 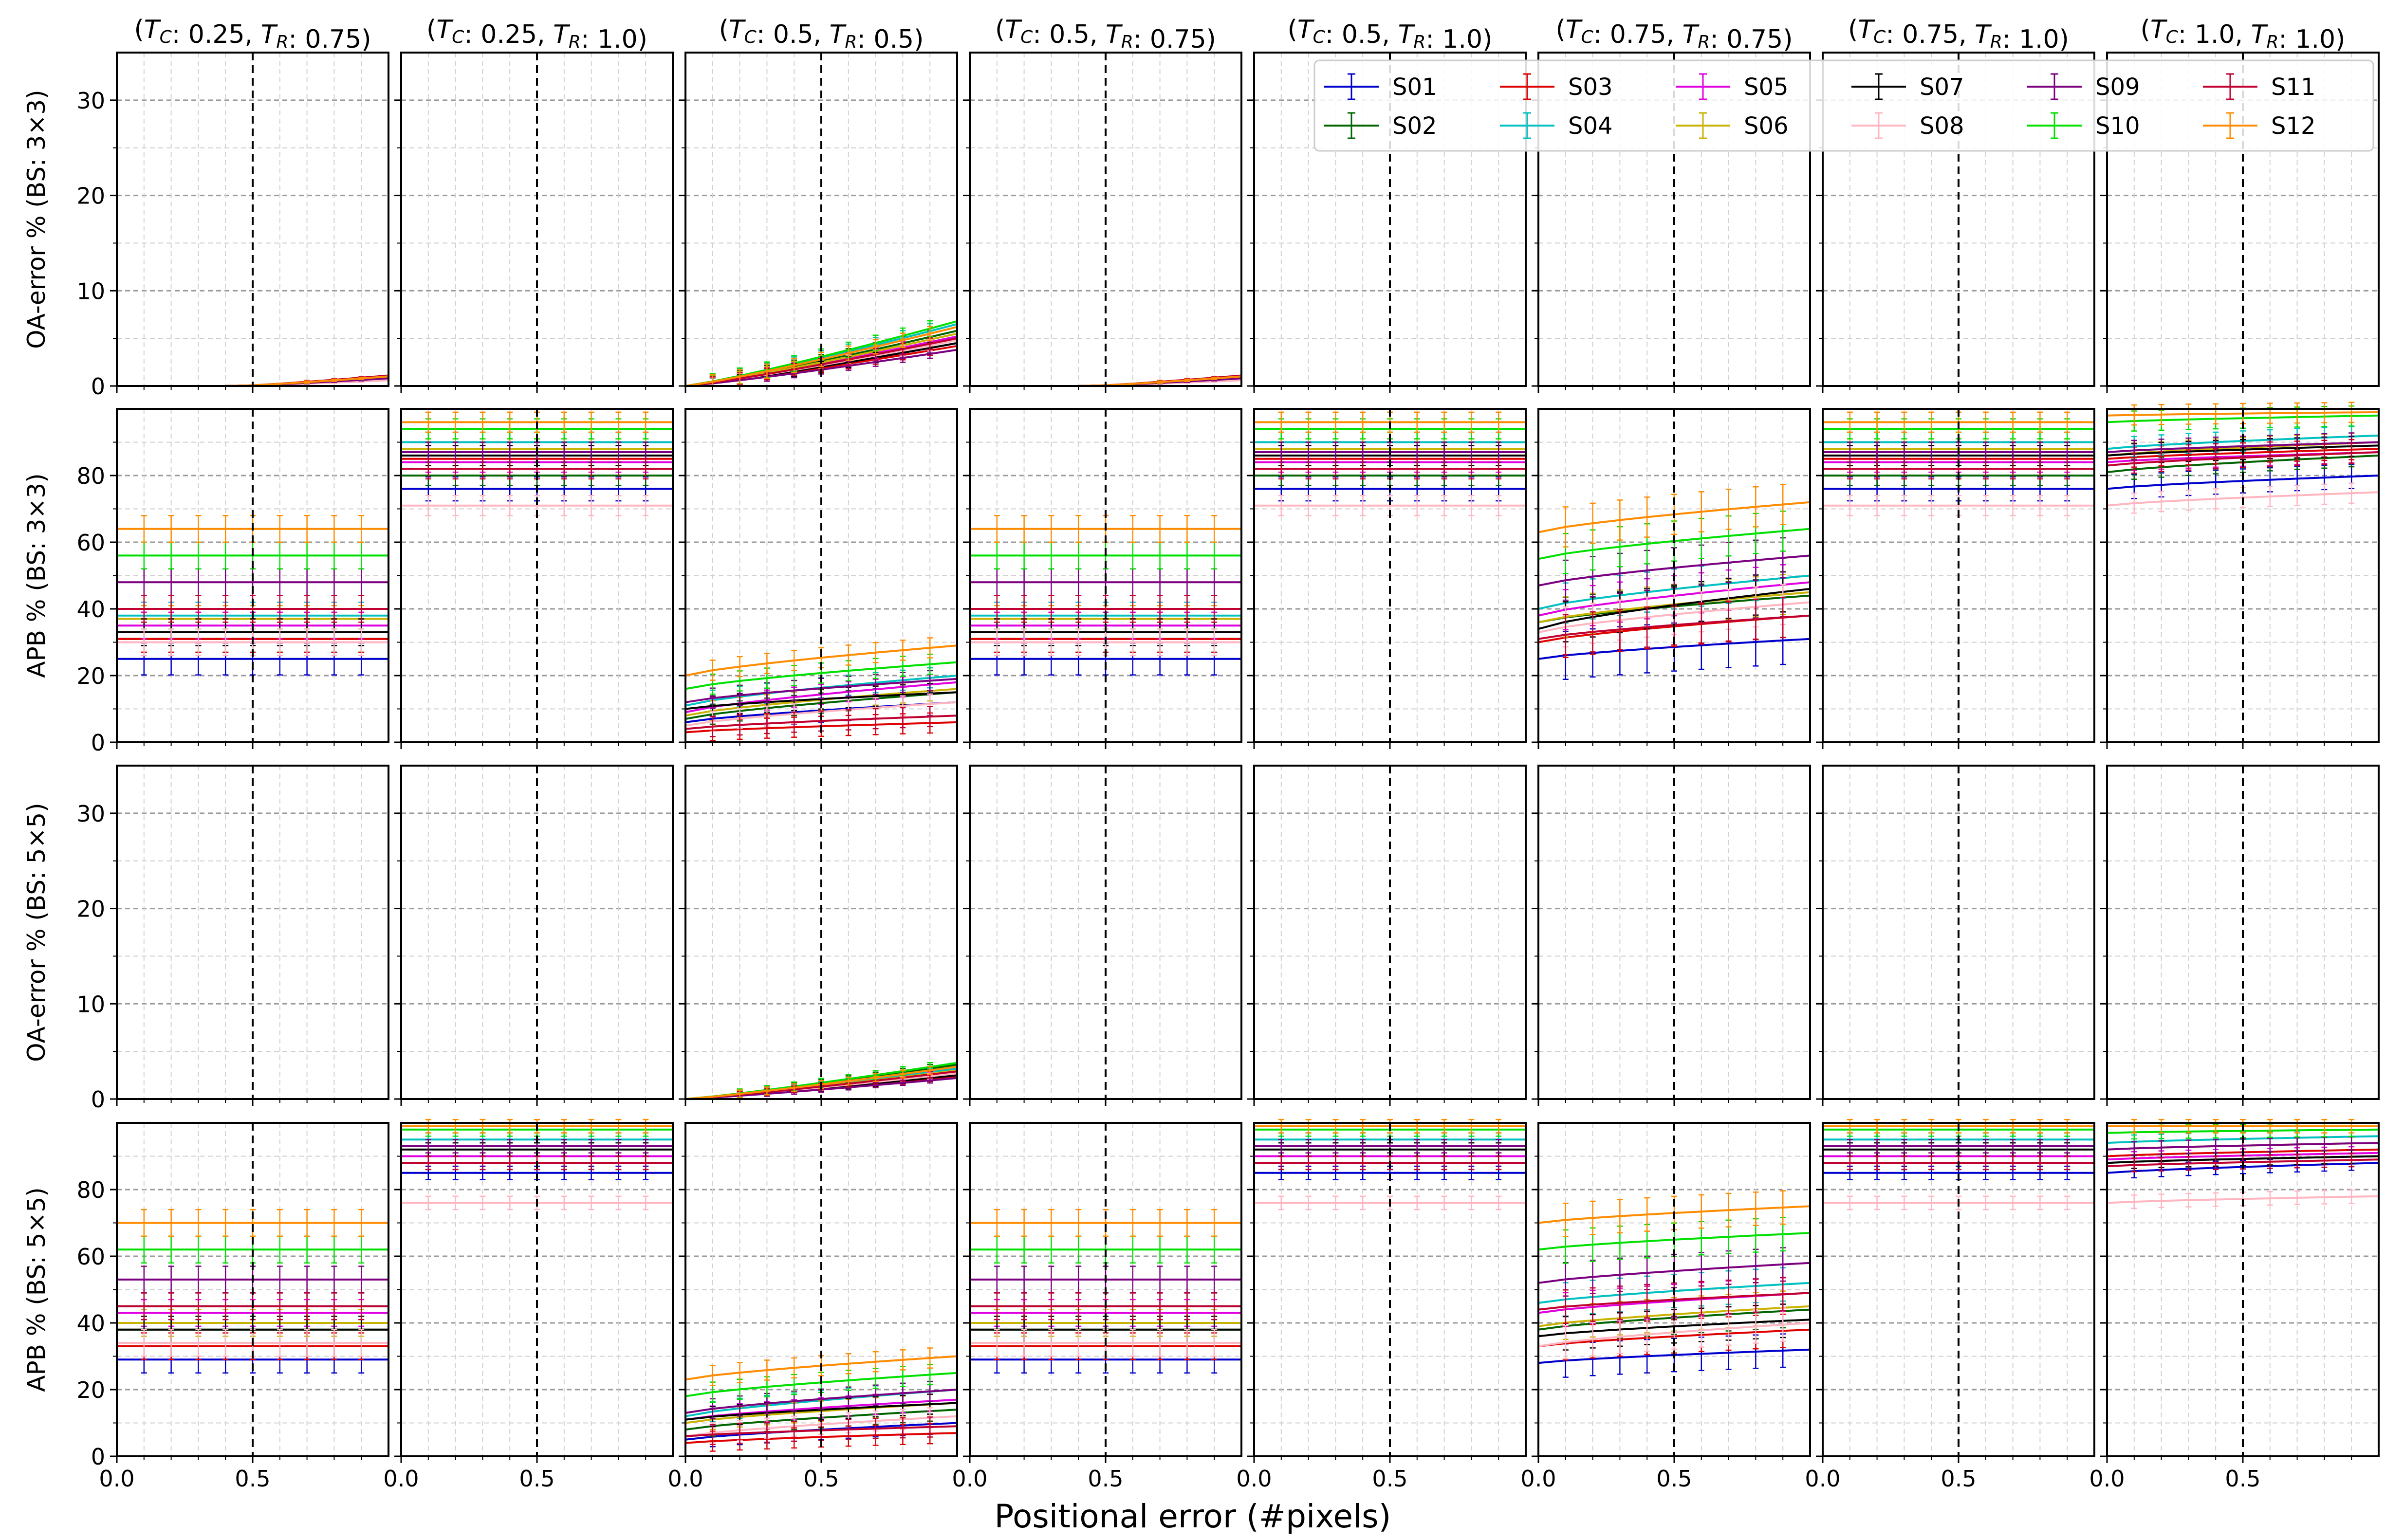 I want to click on panel-r2-c1: 0 20 40 60 80, so click(x=232, y=582).